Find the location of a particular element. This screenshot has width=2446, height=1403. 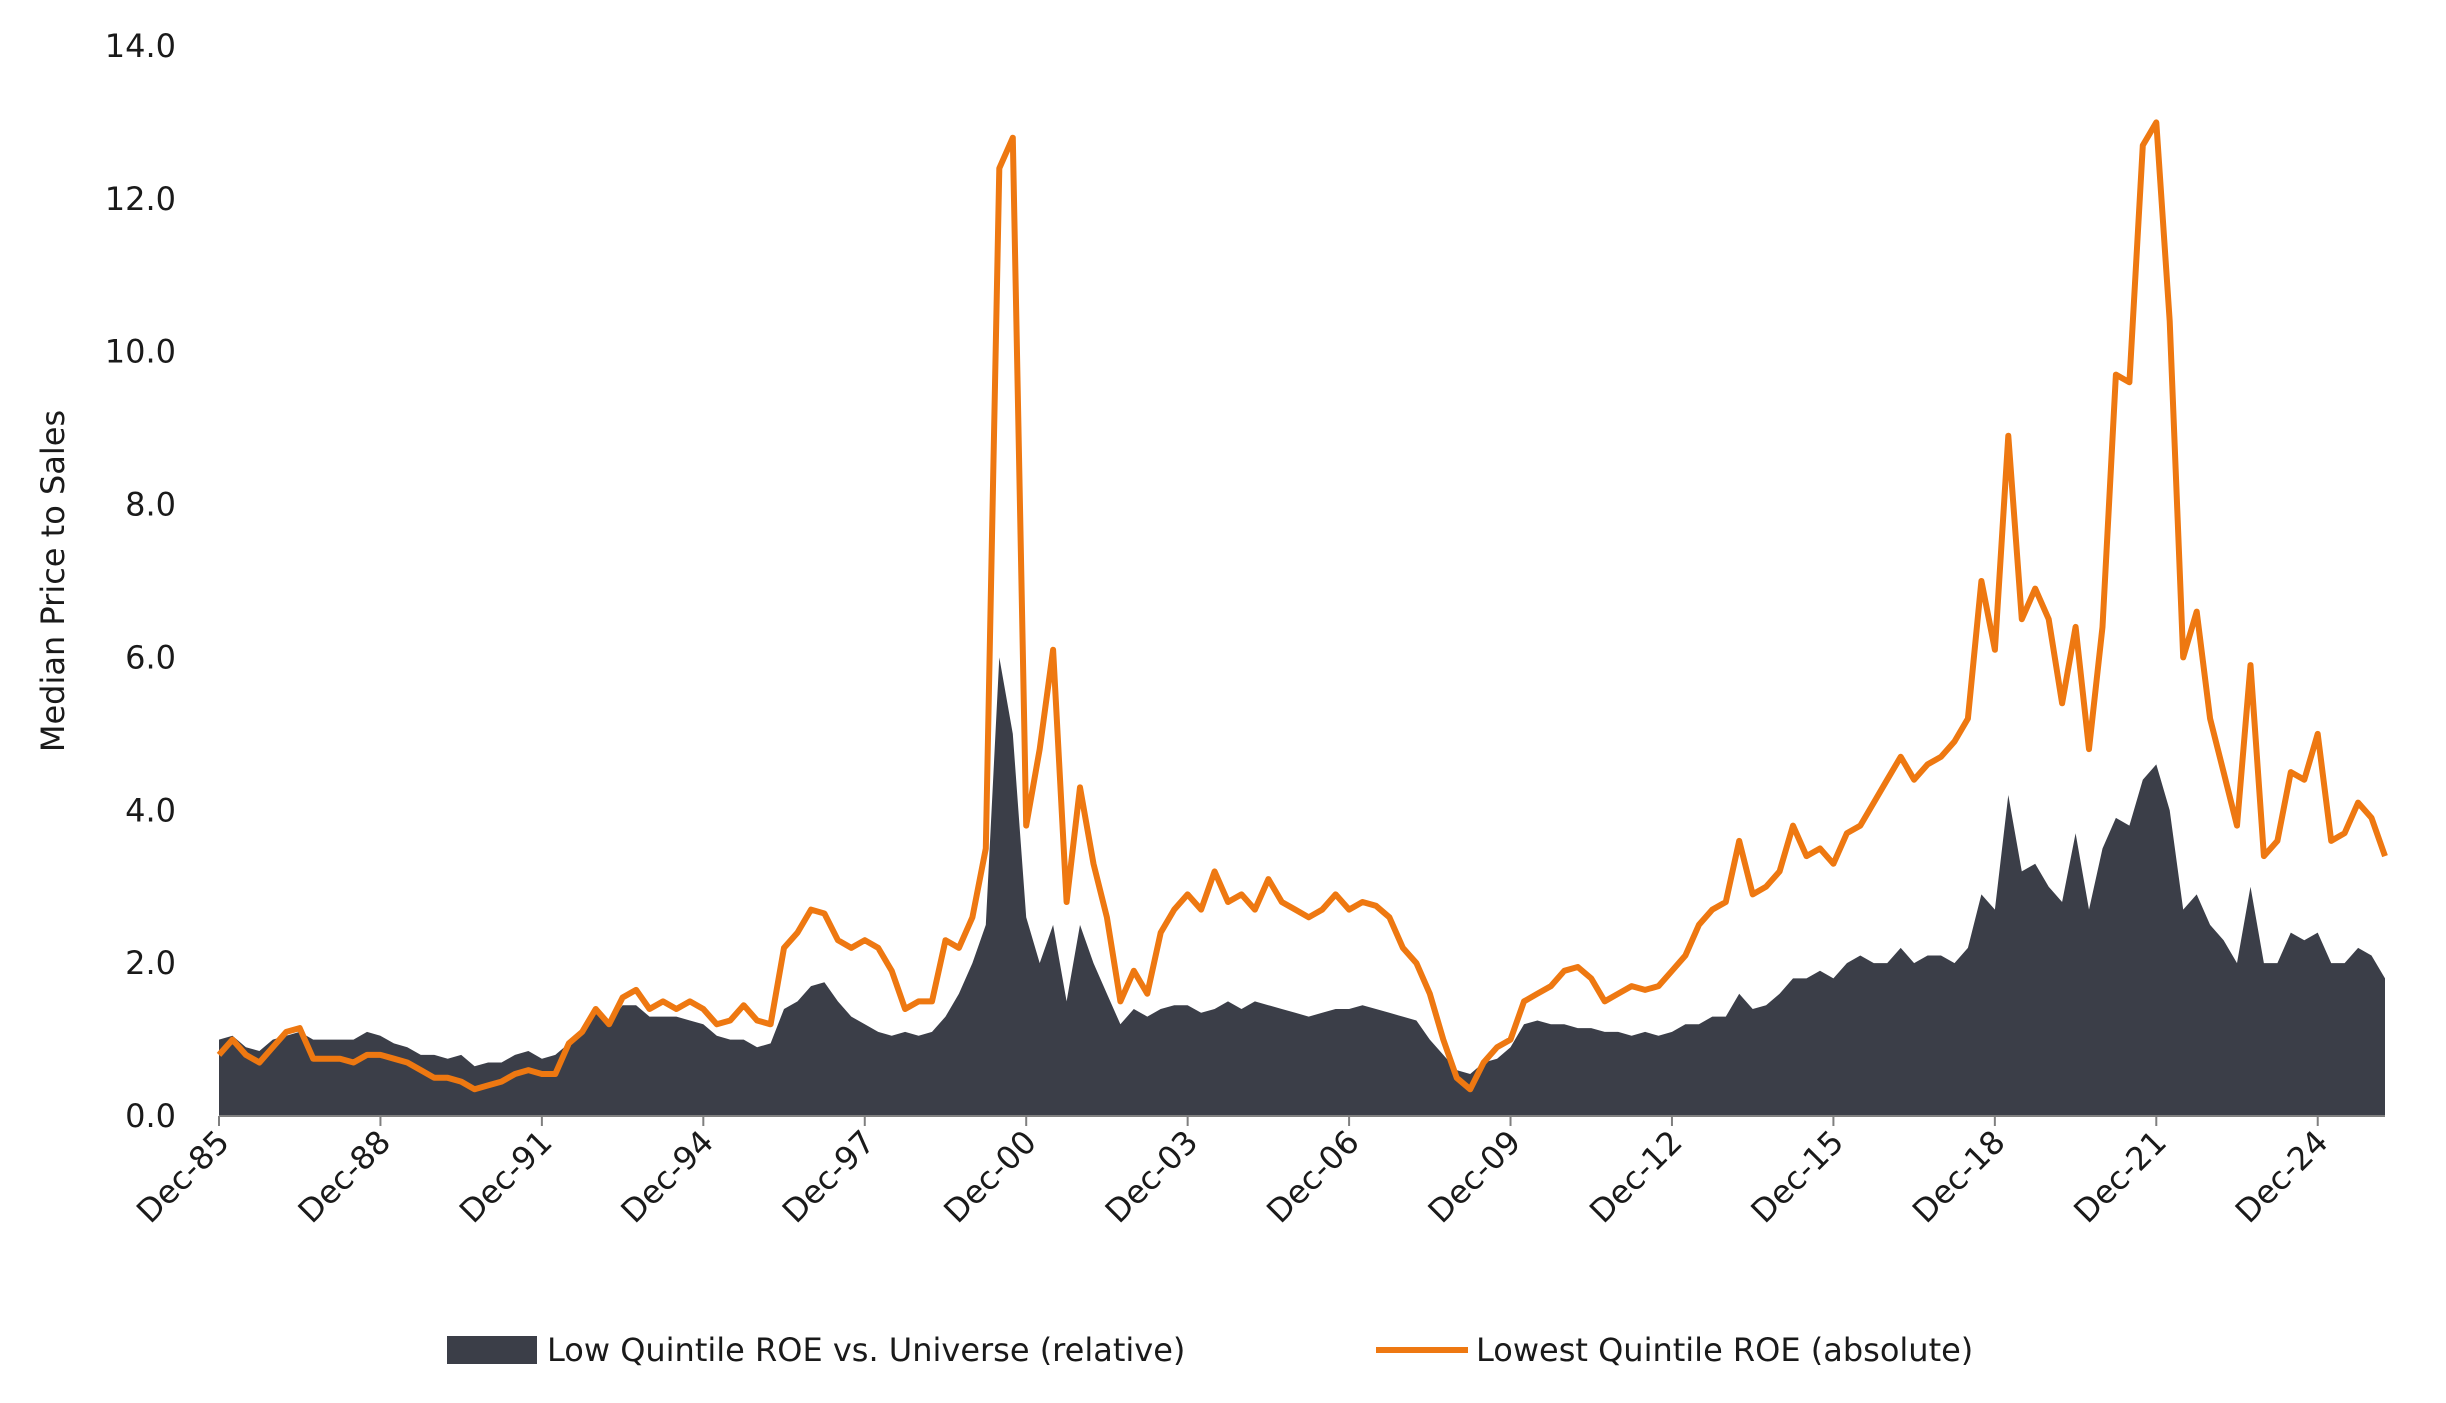

y-axis-label: Median Price to Sales is located at coordinates (53, 581).